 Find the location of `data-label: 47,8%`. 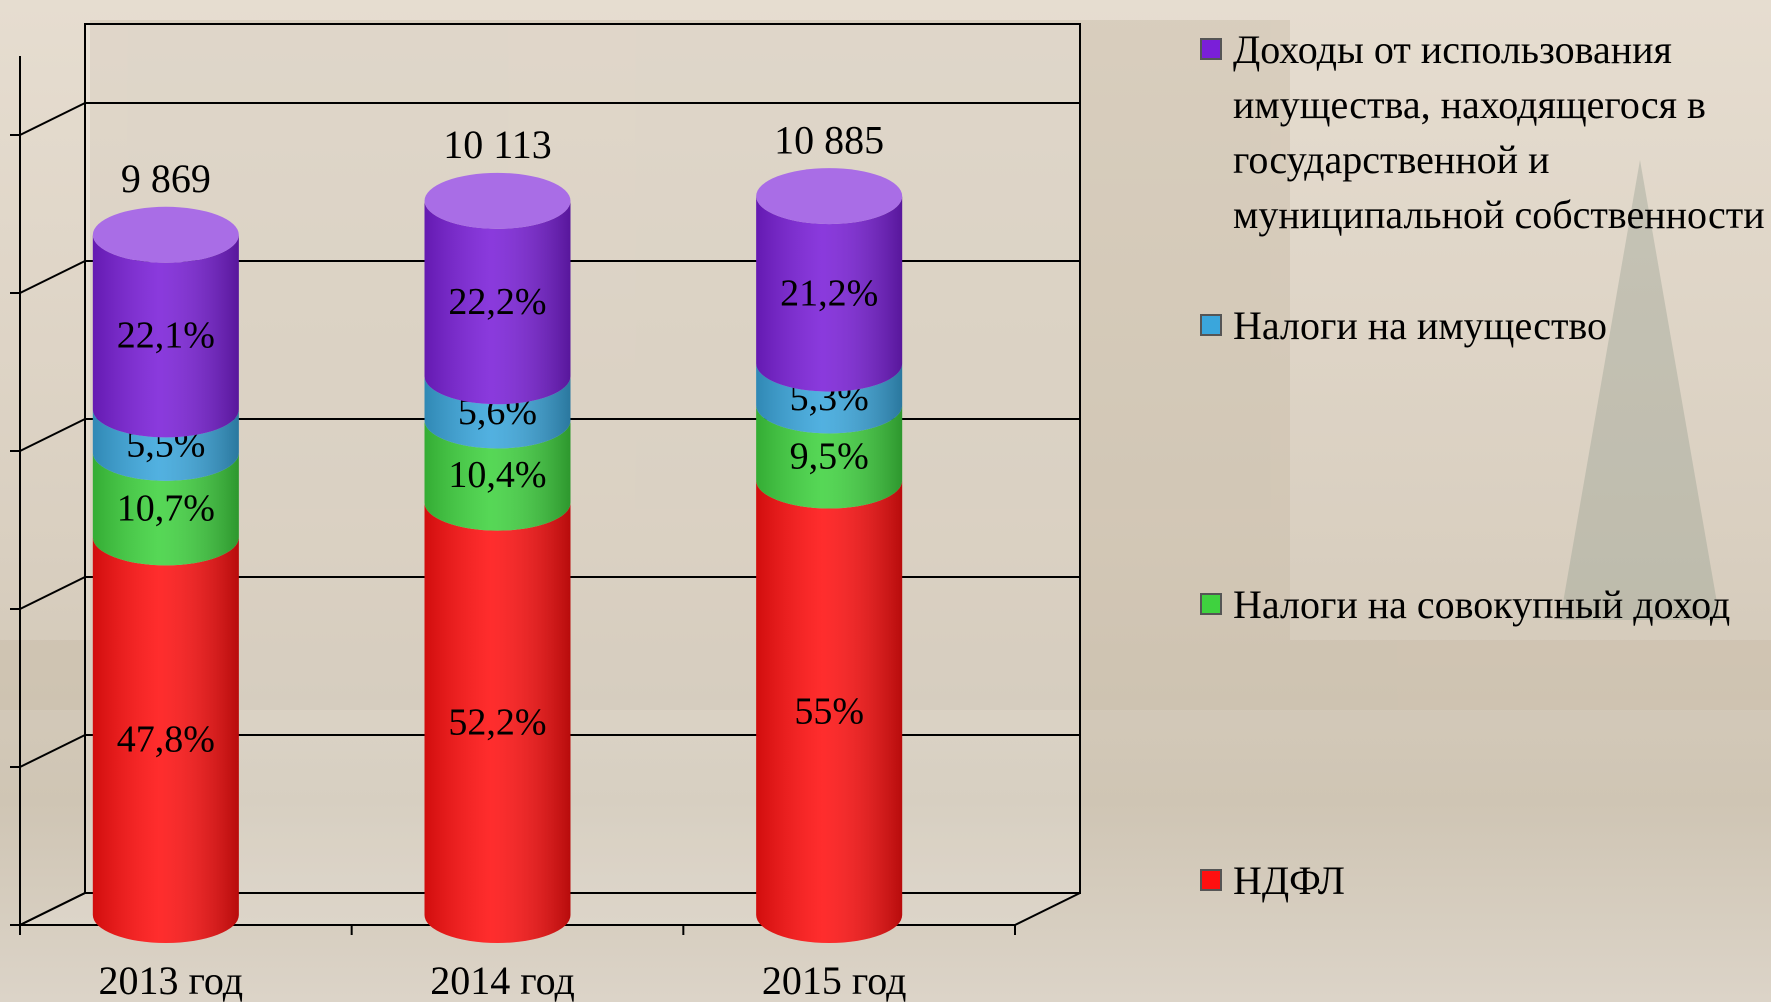

data-label: 47,8% is located at coordinates (166, 740).